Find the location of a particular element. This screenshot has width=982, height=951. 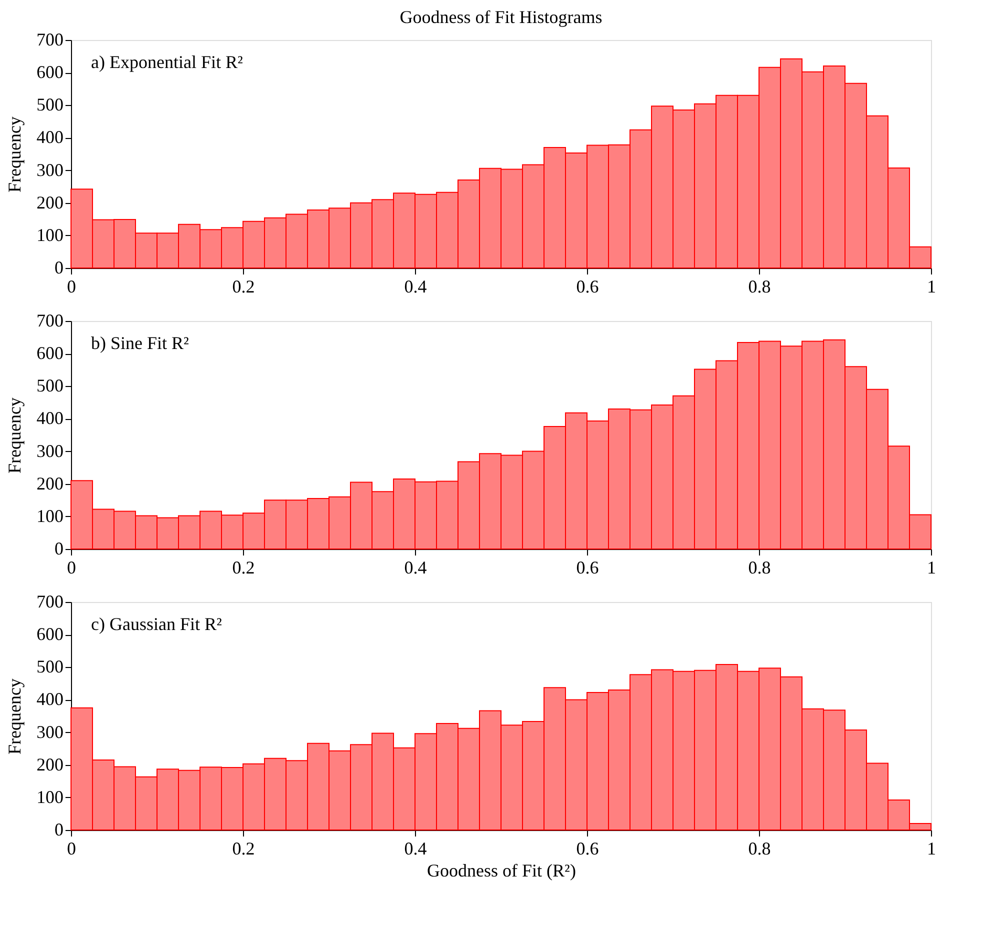

annotation: b) Sine Fit R² is located at coordinates (140, 343).